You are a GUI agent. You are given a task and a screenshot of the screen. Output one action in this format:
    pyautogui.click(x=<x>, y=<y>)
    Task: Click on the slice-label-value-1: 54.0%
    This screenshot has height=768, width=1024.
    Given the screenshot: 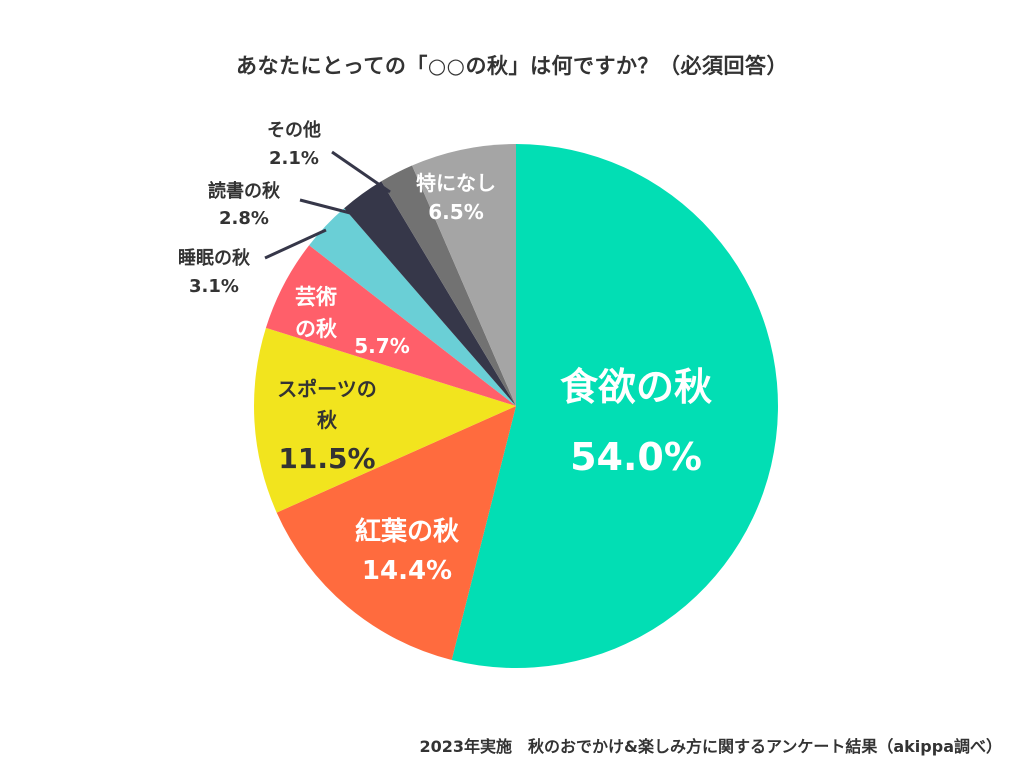 What is the action you would take?
    pyautogui.click(x=636, y=457)
    